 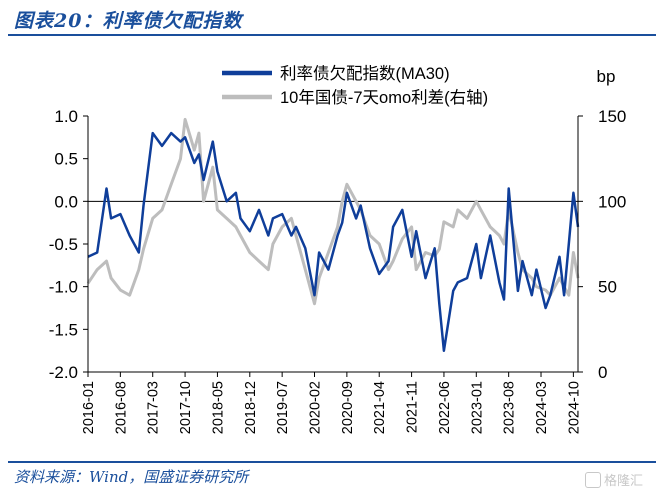 I want to click on x-tick-label: 2022-06, so click(x=445, y=407).